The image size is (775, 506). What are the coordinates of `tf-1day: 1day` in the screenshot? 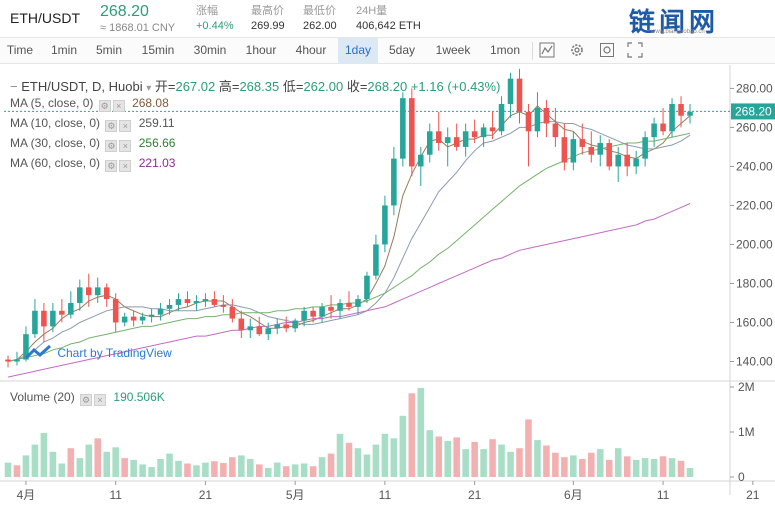 It's located at (358, 51).